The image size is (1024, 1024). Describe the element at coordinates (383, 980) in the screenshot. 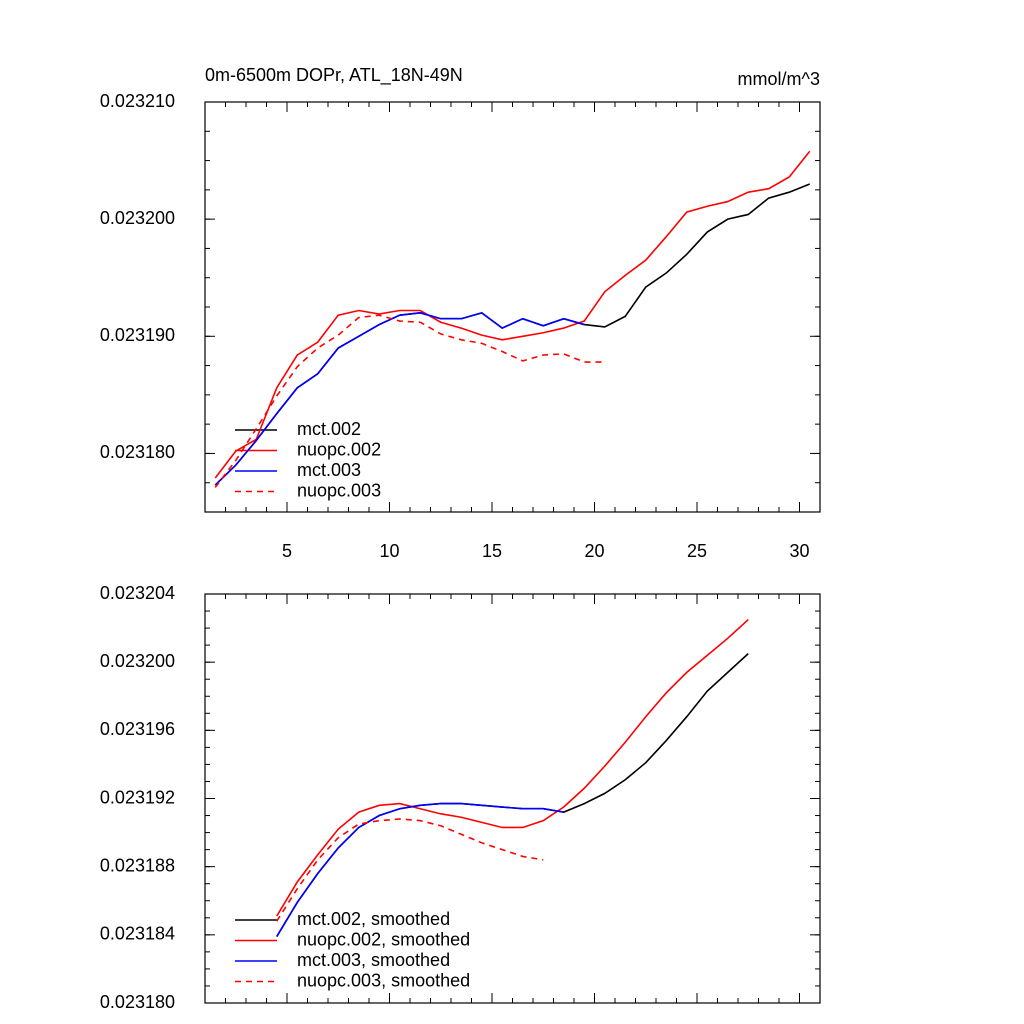

I see `legend-label: nuopc.003, smoothed` at that location.